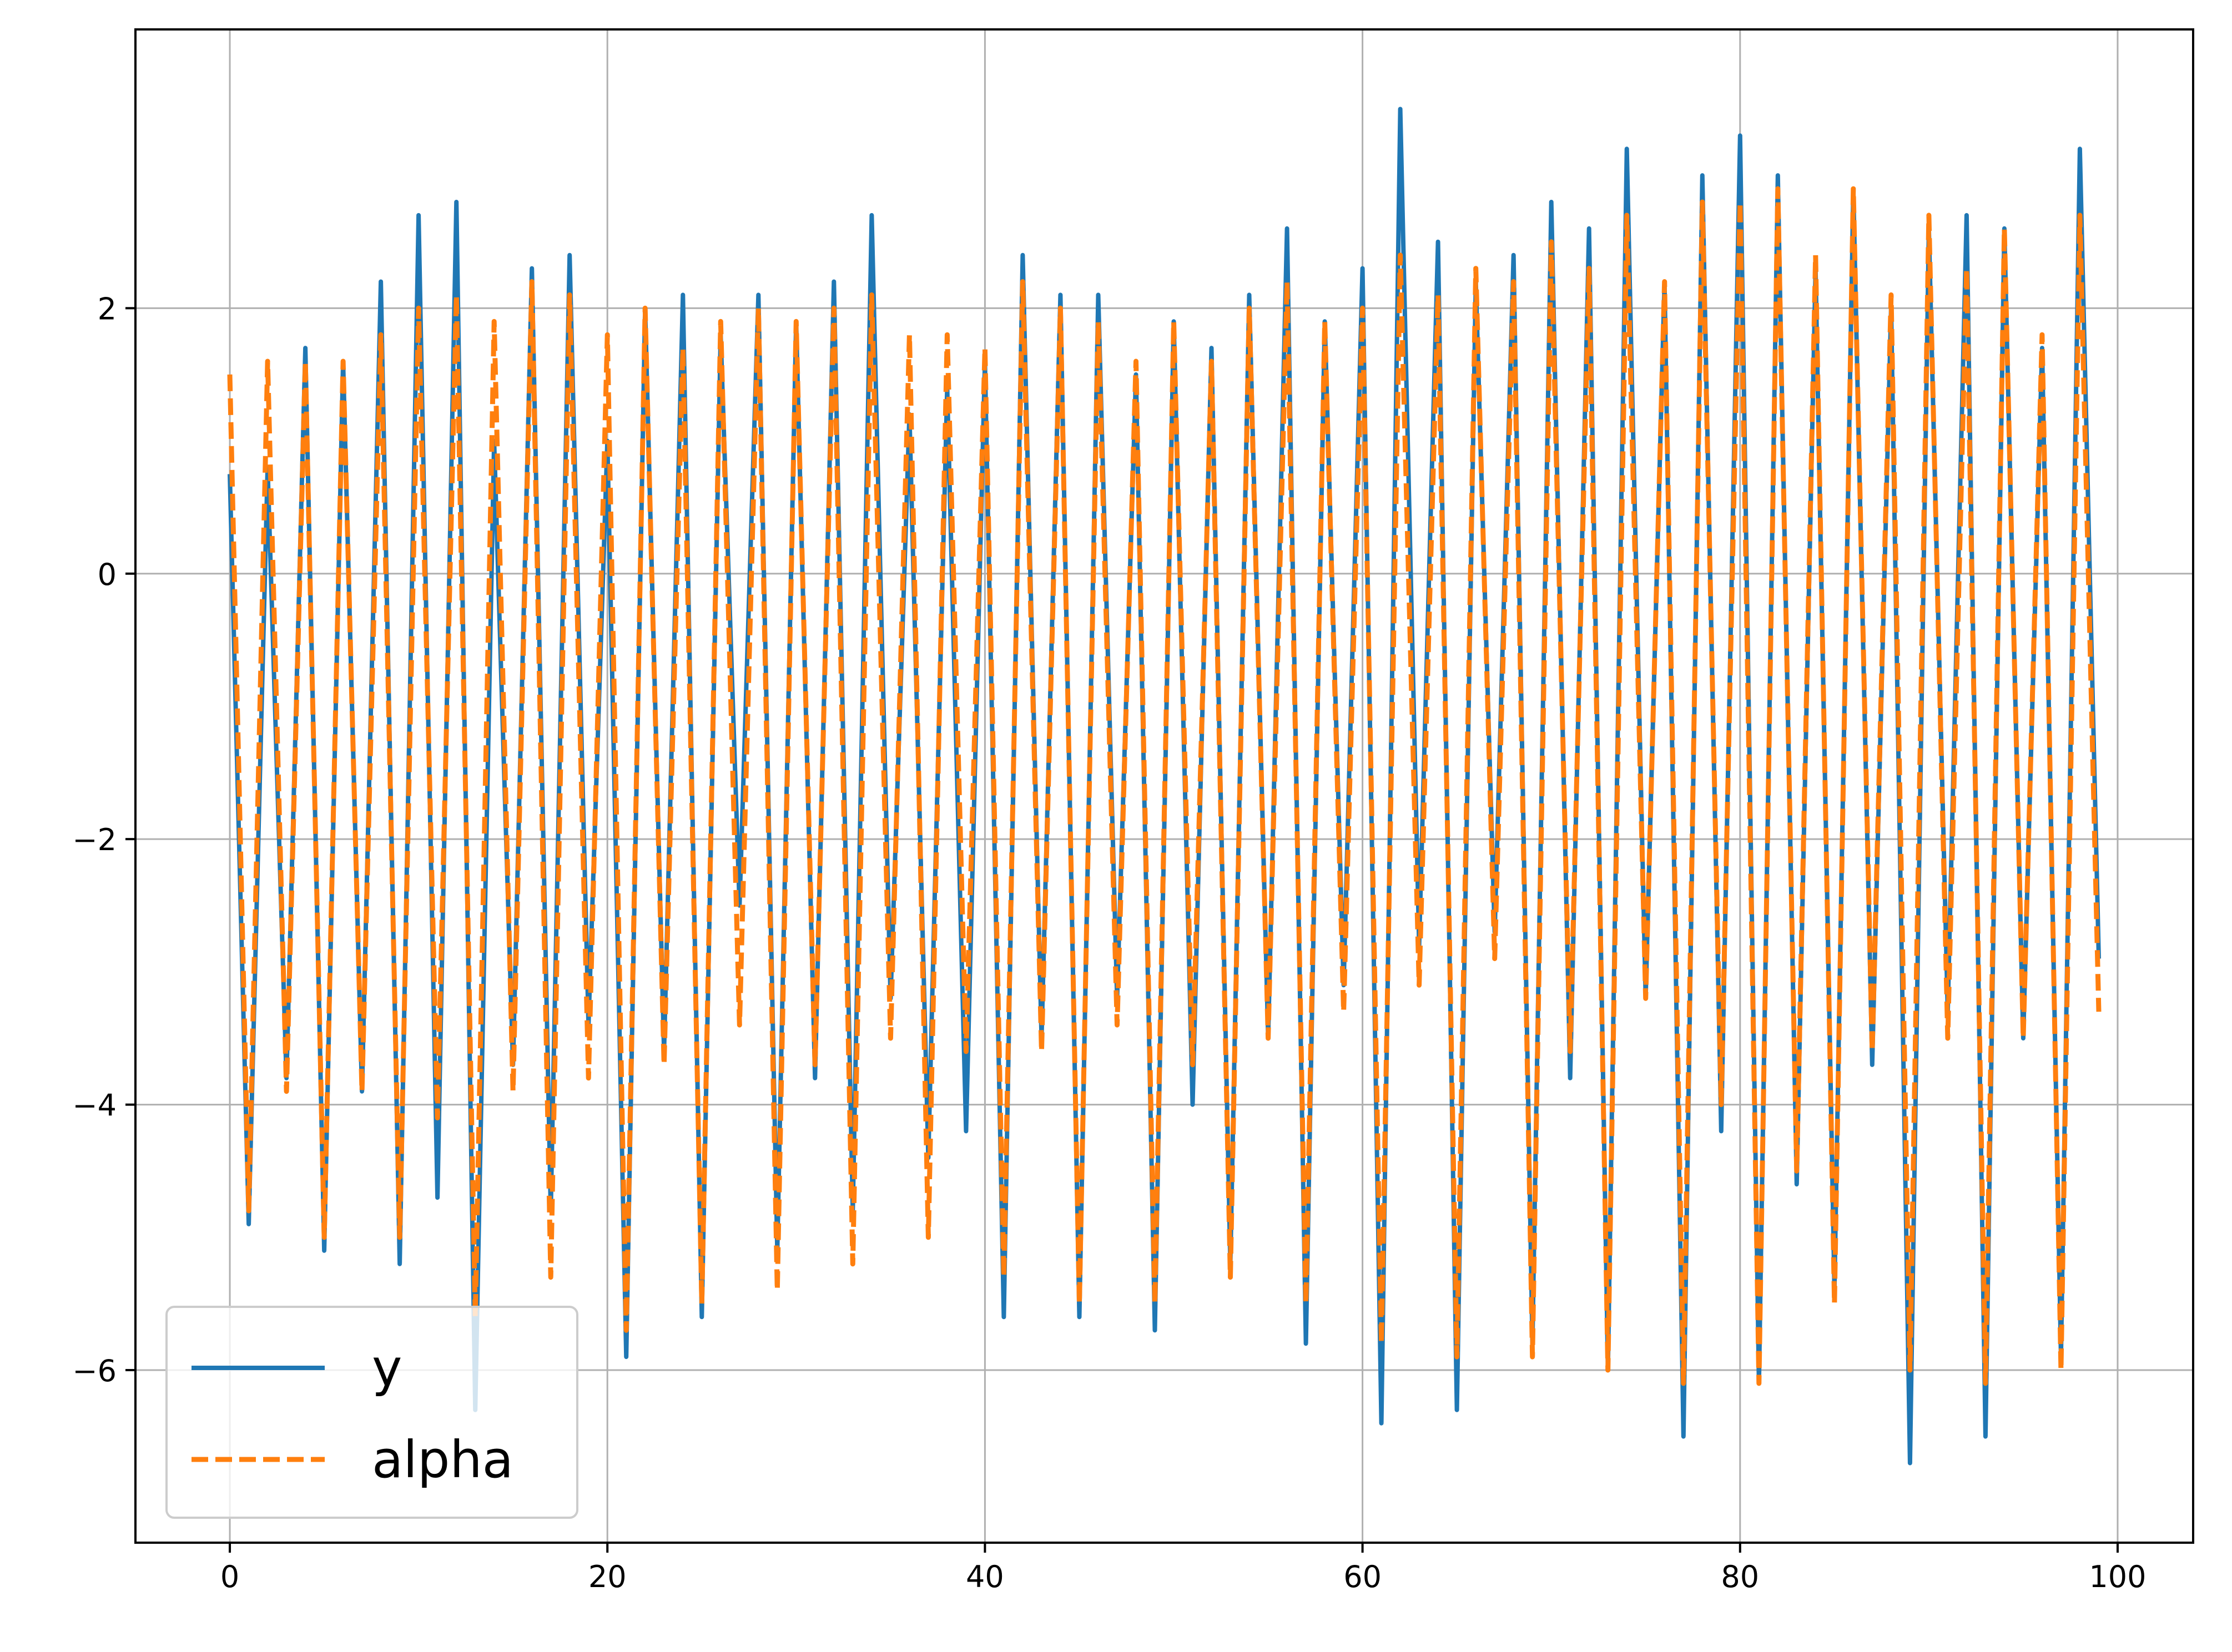 Image resolution: width=2232 pixels, height=1652 pixels. I want to click on y-tick-label: 0, so click(107, 574).